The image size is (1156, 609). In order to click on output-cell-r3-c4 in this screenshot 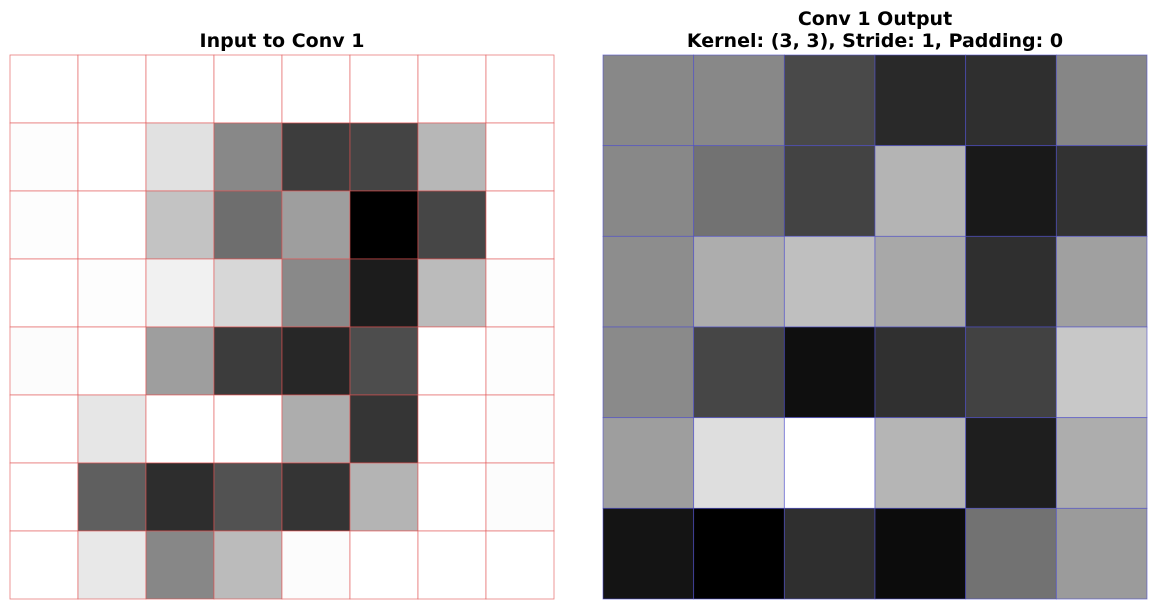, I will do `click(1011, 372)`.